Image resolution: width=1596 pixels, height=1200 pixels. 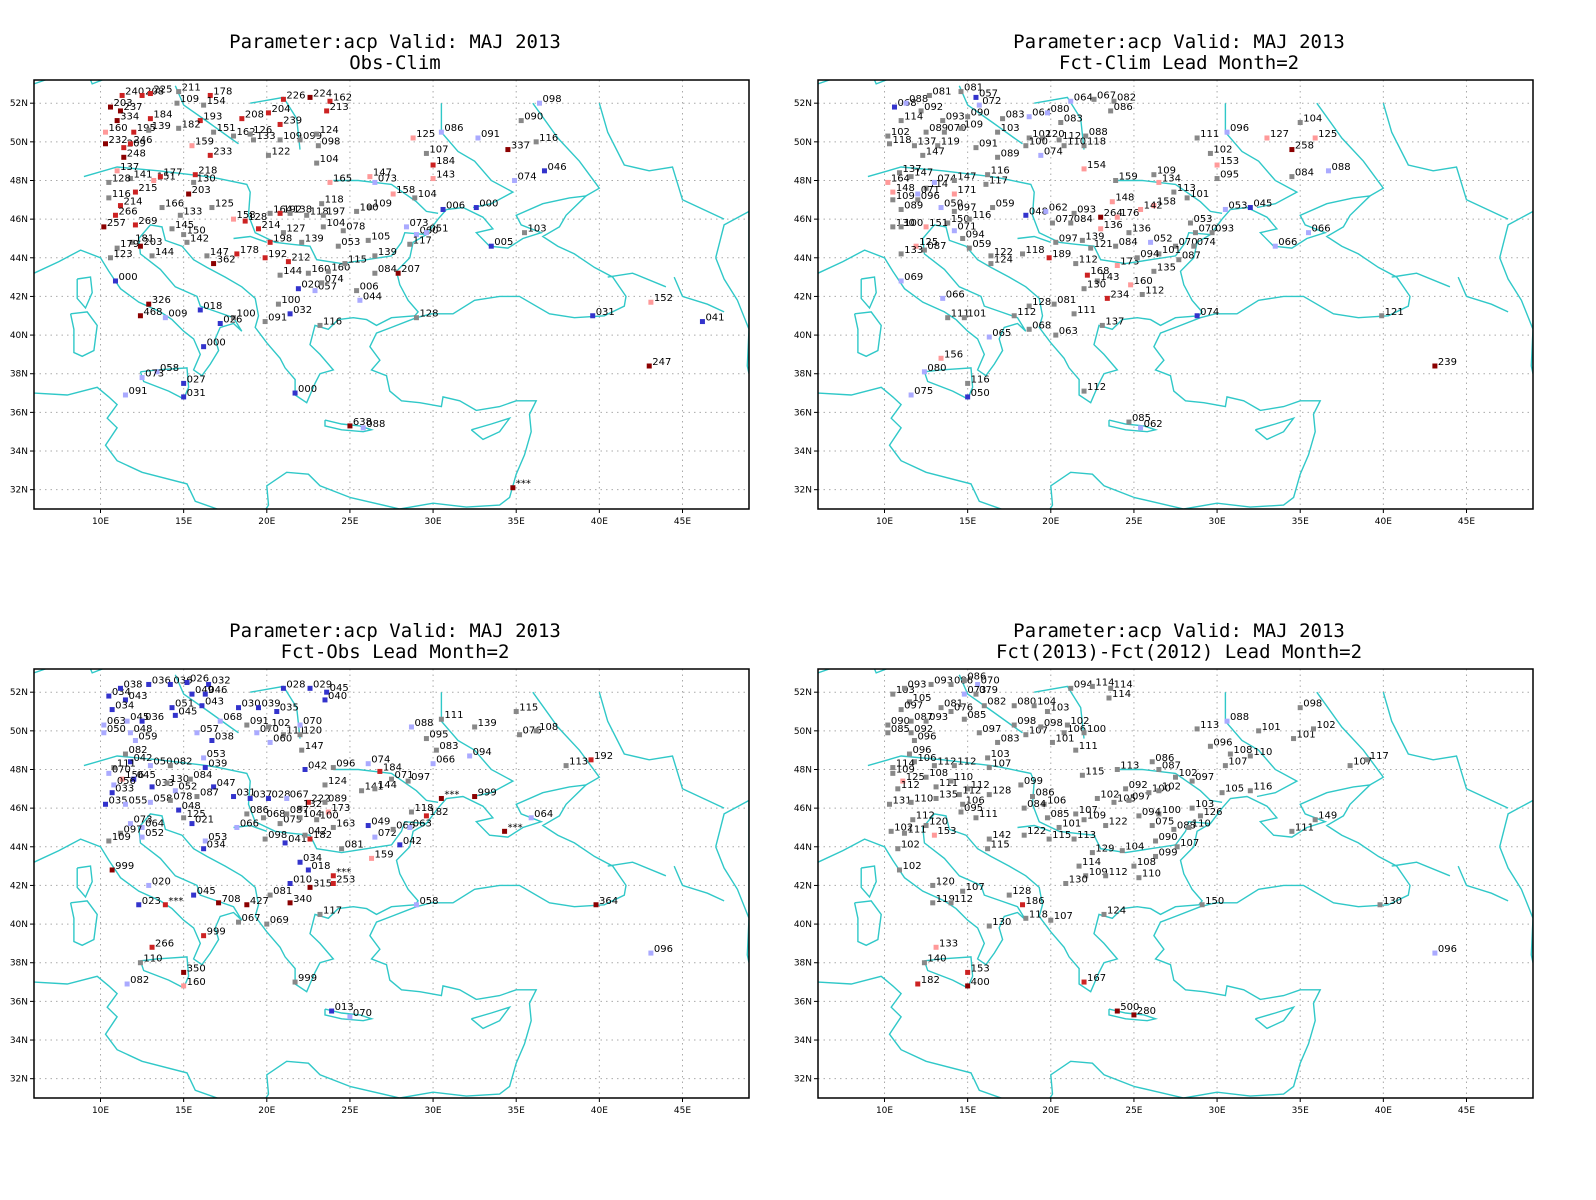 What do you see at coordinates (528, 708) in the screenshot?
I see `station-value: 115` at bounding box center [528, 708].